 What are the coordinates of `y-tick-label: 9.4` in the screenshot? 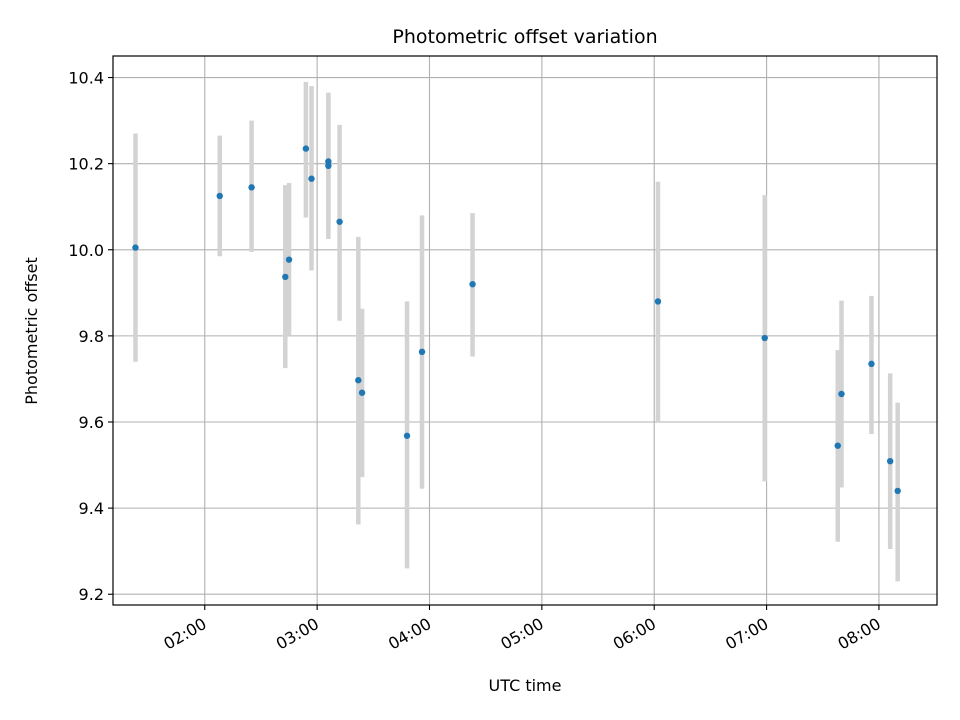 It's located at (91, 508).